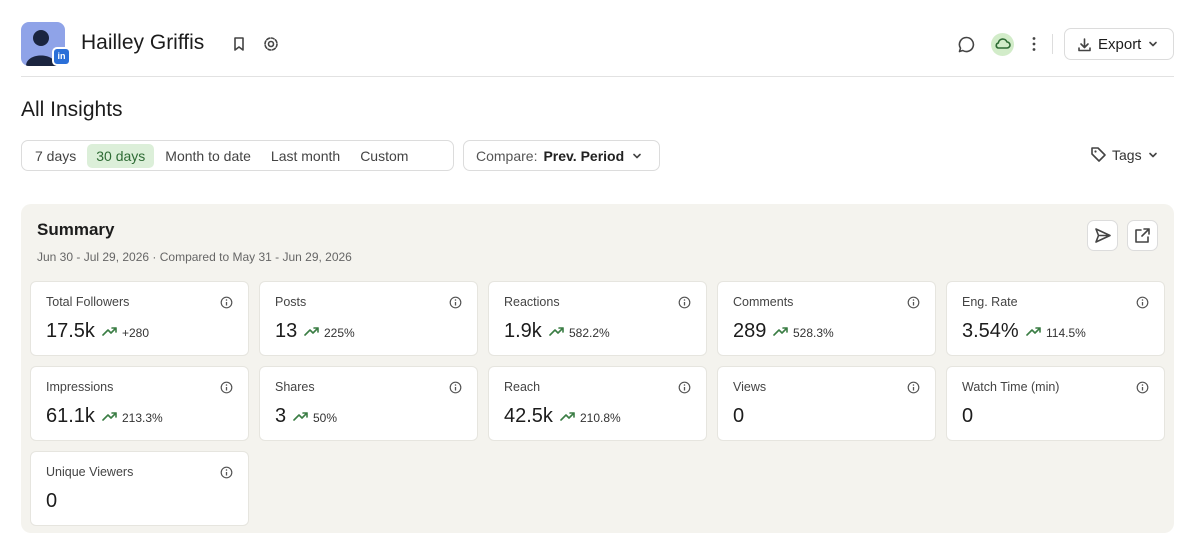 This screenshot has width=1200, height=556. I want to click on metric-change: 225%, so click(329, 332).